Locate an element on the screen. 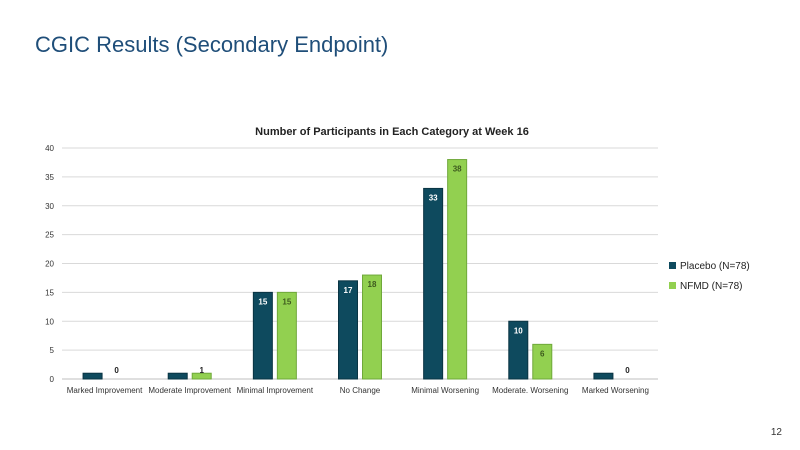 The width and height of the screenshot is (800, 450). data-label: 38 is located at coordinates (457, 169).